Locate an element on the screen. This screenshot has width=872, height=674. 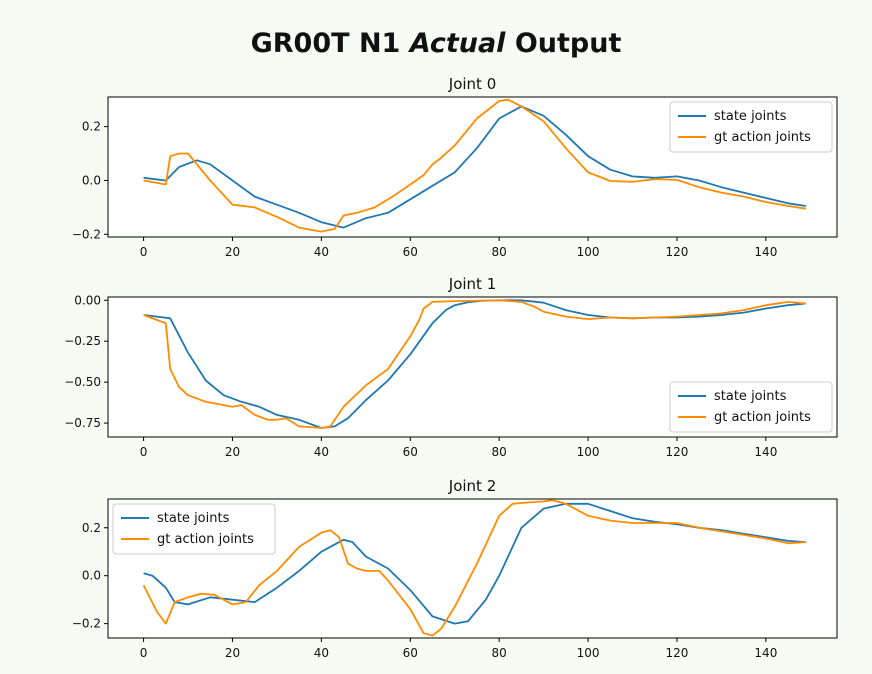
joint-2-x-tick-label: 40 is located at coordinates (321, 653).